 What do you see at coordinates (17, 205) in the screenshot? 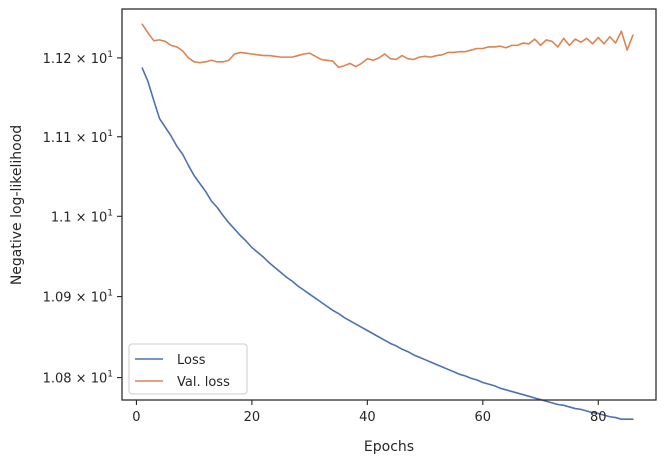
I see `y-axis-title: Negative log-likelihood` at bounding box center [17, 205].